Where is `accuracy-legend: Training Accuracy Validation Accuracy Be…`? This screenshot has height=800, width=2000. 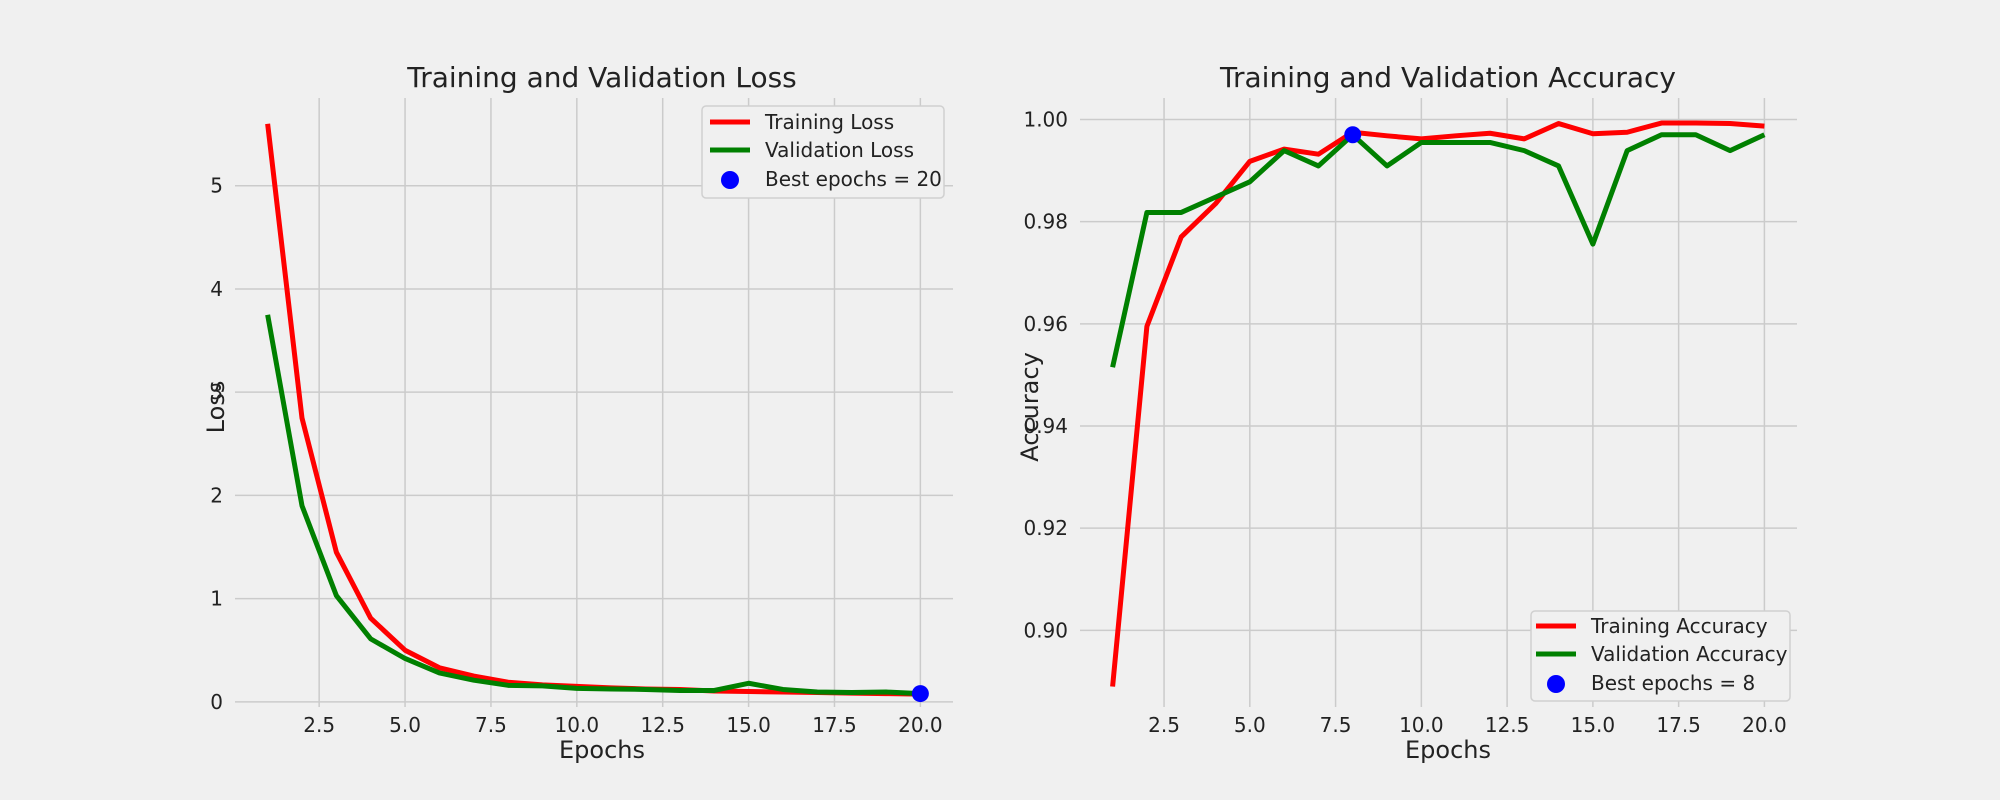
accuracy-legend: Training Accuracy Validation Accuracy Be… is located at coordinates (1660, 656).